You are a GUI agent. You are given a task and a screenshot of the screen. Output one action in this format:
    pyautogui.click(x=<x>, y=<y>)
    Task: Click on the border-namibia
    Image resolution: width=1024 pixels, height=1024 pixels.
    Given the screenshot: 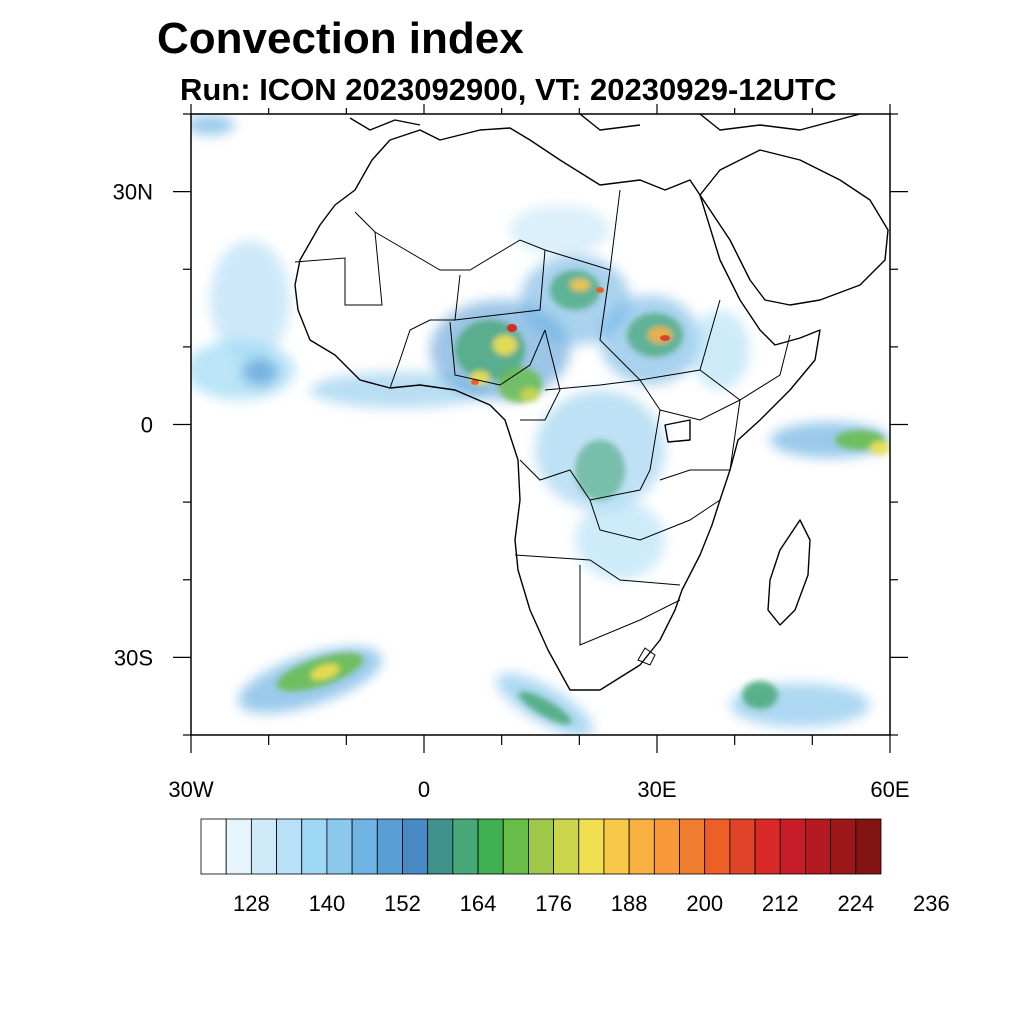 What is the action you would take?
    pyautogui.click(x=597, y=570)
    